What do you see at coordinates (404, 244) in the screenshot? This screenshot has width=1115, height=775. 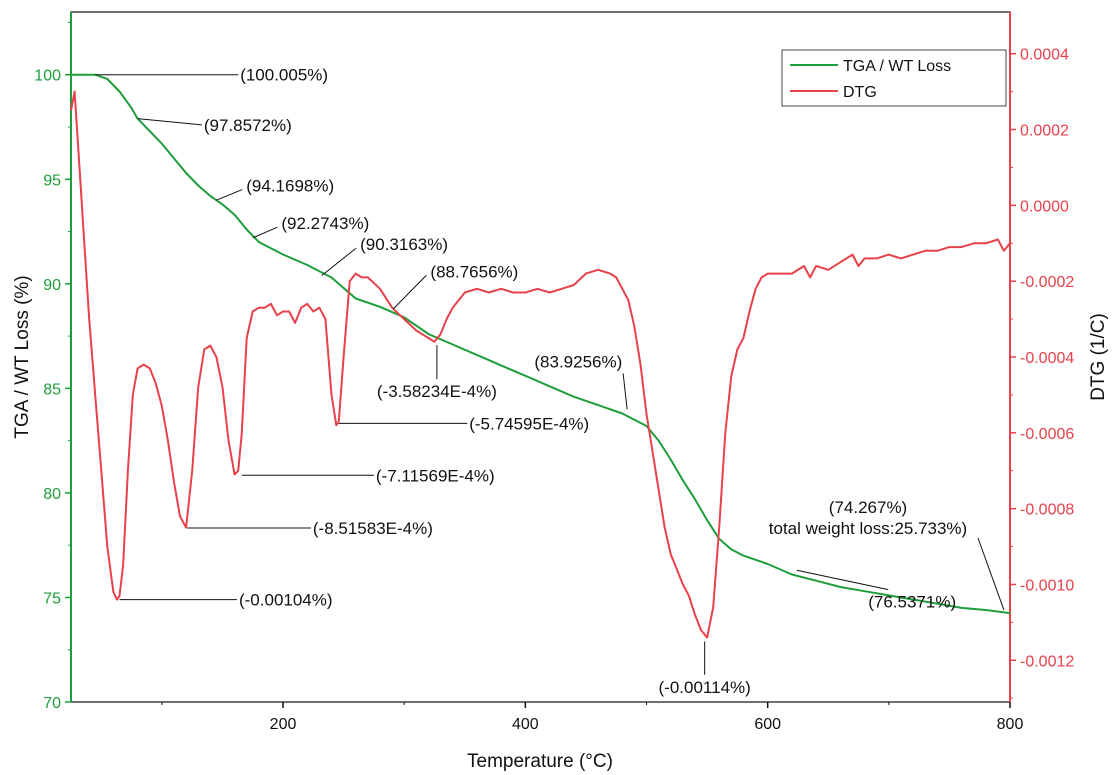 I see `annotation-label: (90.3163%)` at bounding box center [404, 244].